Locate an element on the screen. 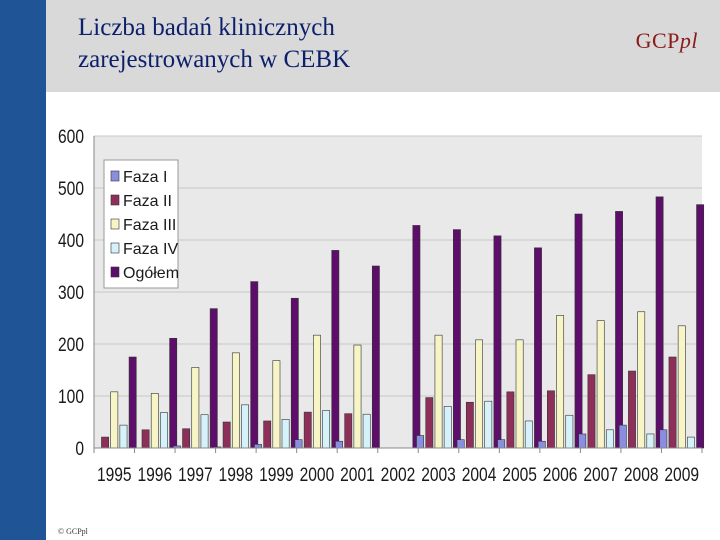 This screenshot has height=540, width=720. bar-ogółem-2007 is located at coordinates (619, 330).